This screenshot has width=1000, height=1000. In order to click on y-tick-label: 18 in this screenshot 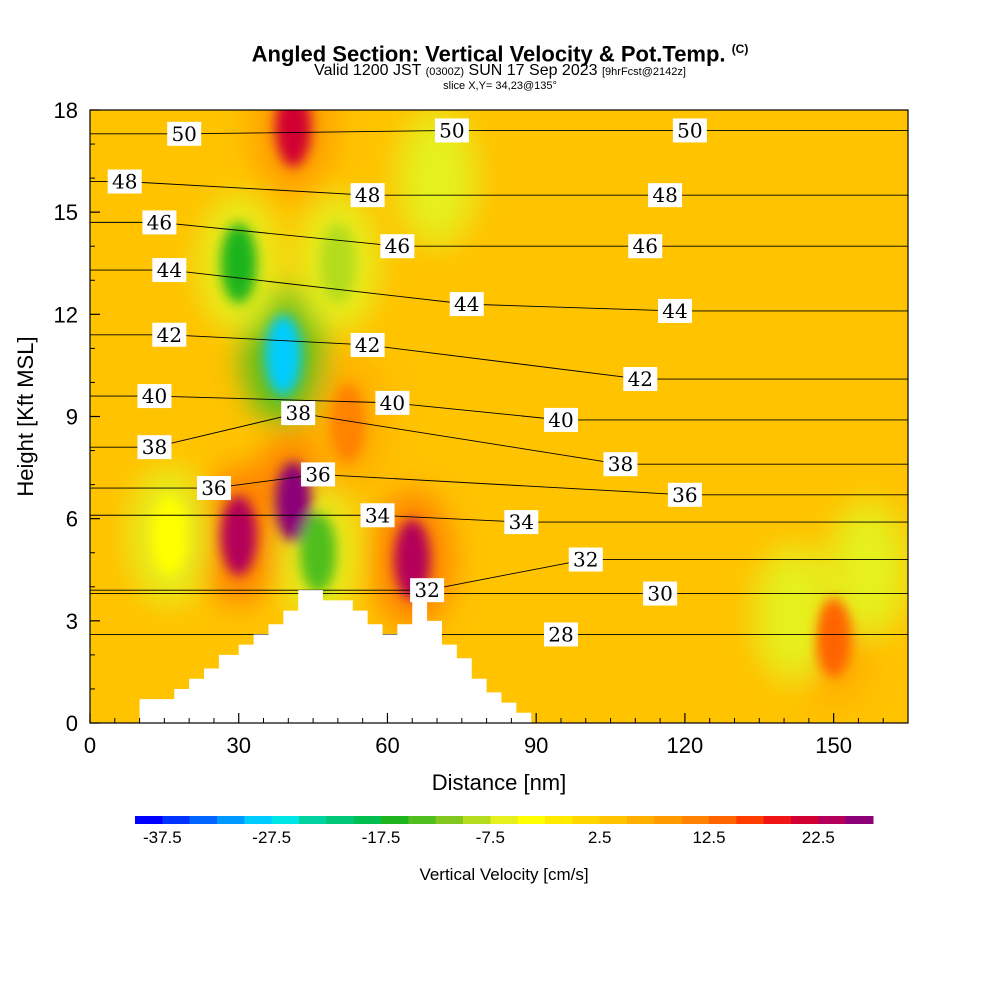, I will do `click(66, 110)`.